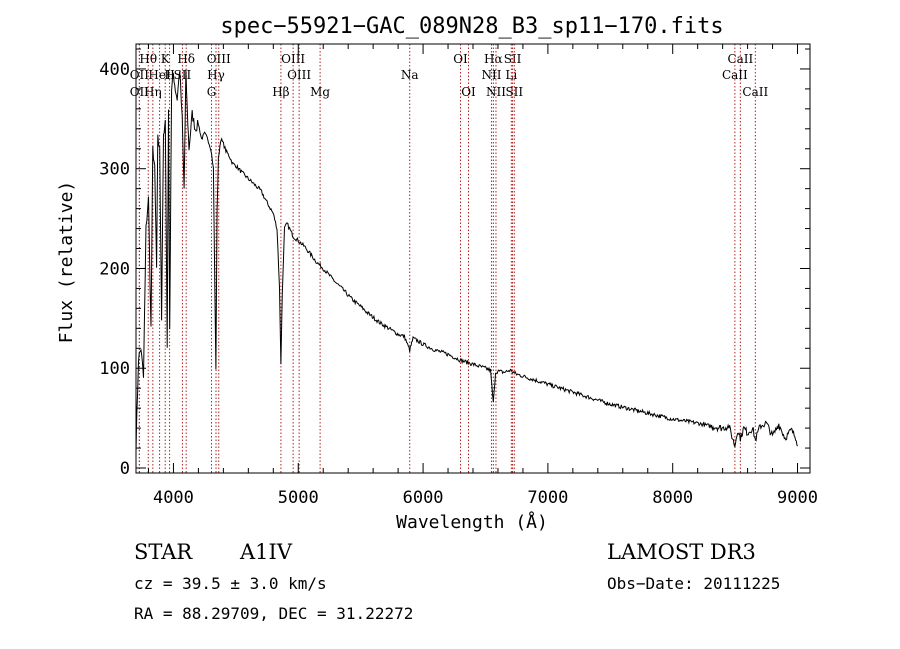  What do you see at coordinates (216, 75) in the screenshot?
I see `spectral-line-label: Hγ` at bounding box center [216, 75].